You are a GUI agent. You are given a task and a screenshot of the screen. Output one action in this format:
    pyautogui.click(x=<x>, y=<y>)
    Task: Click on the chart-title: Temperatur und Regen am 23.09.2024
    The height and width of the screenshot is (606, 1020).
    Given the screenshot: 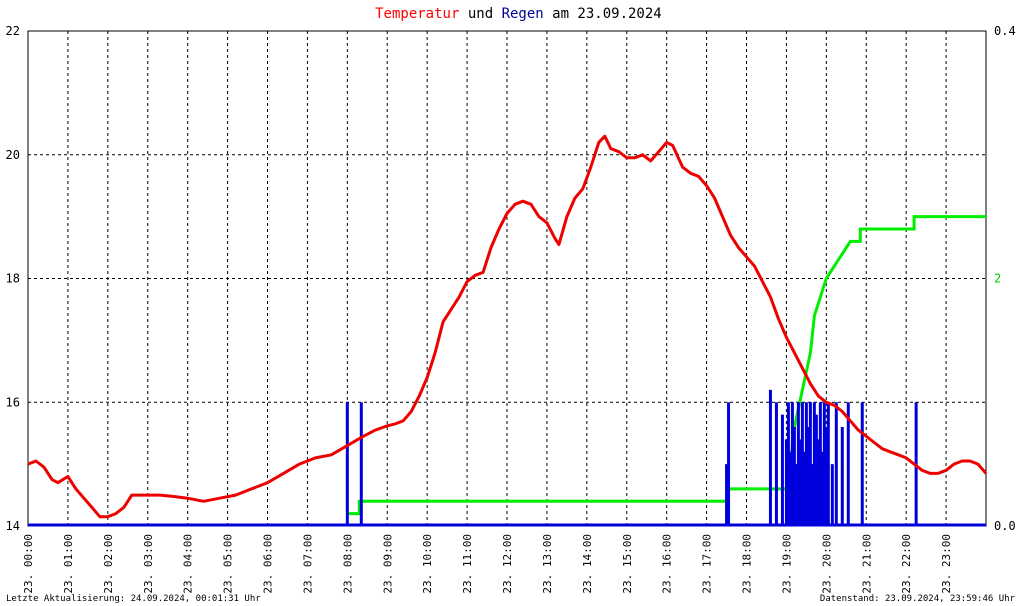 What is the action you would take?
    pyautogui.click(x=510, y=14)
    